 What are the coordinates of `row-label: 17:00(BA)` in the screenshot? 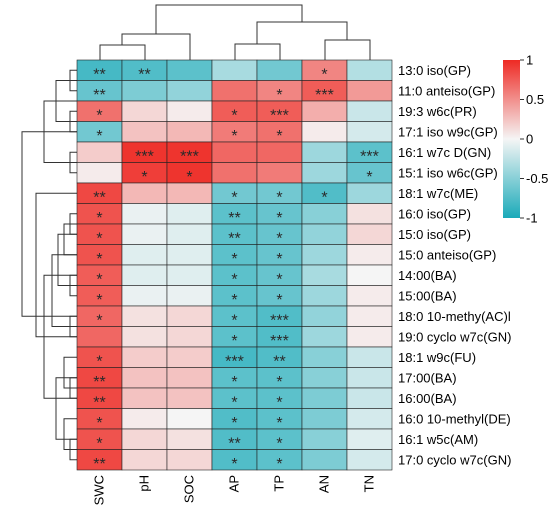 It's located at (427, 377).